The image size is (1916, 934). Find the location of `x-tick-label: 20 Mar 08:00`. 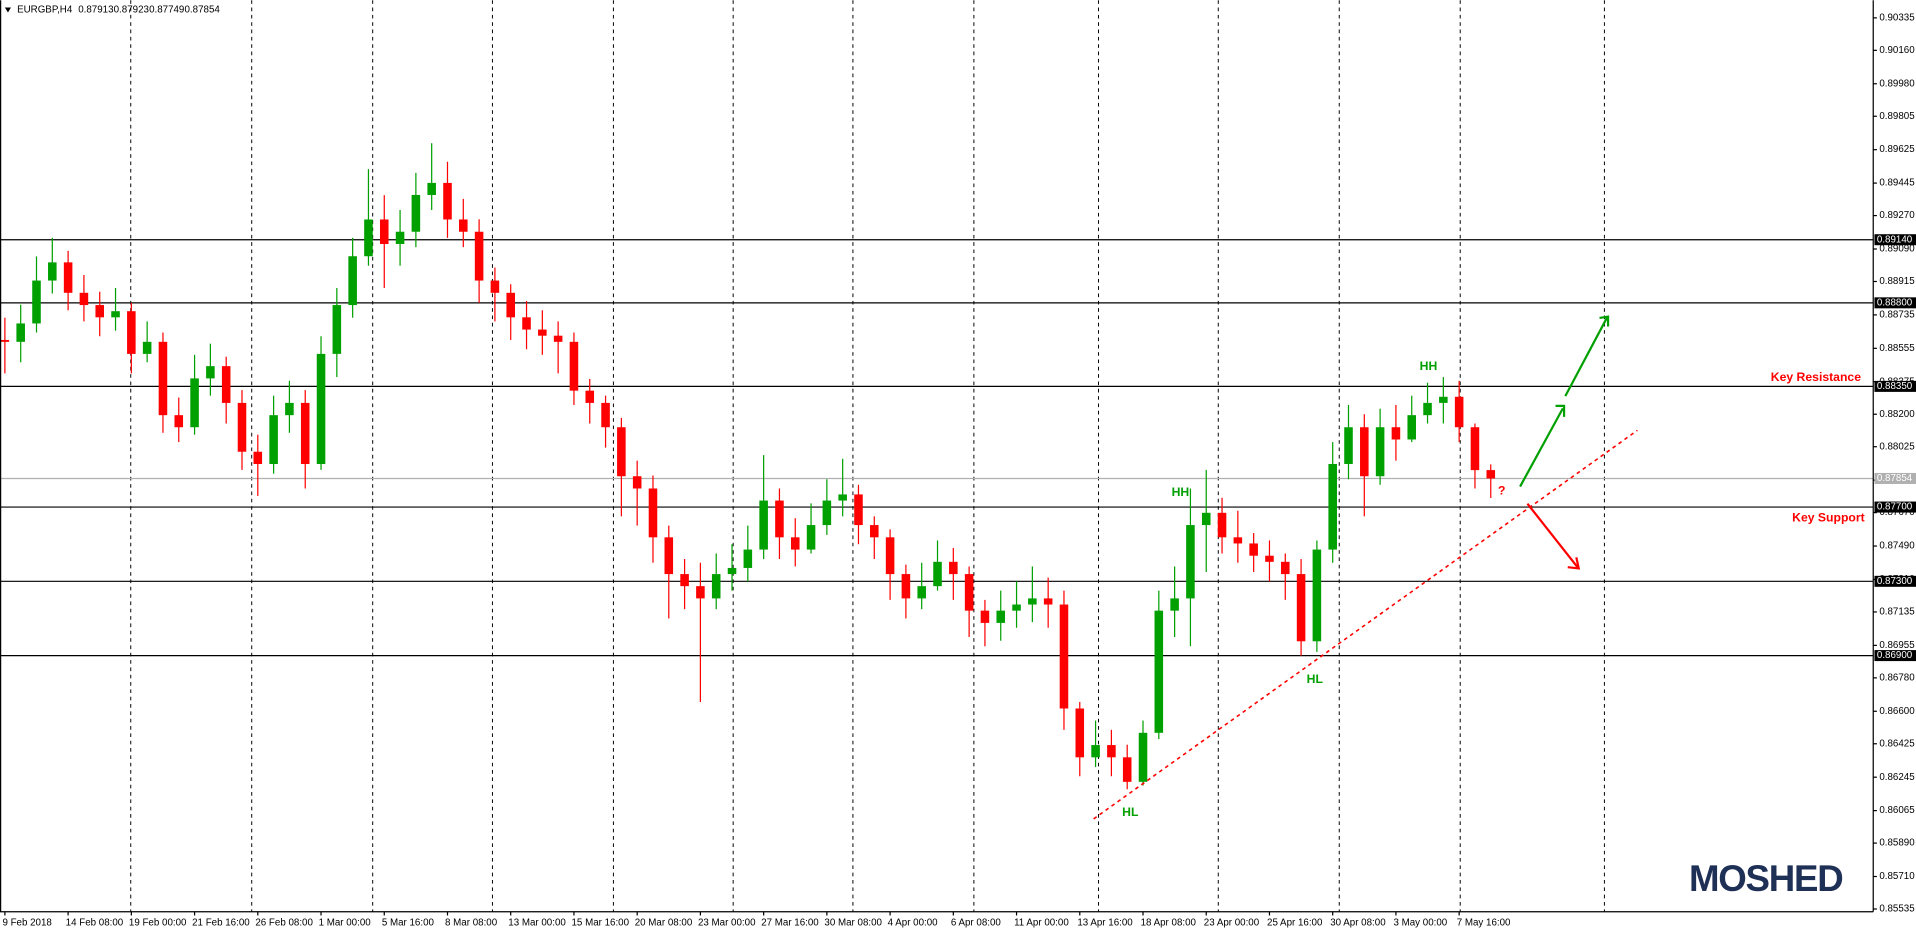

x-tick-label: 20 Mar 08:00 is located at coordinates (664, 922).